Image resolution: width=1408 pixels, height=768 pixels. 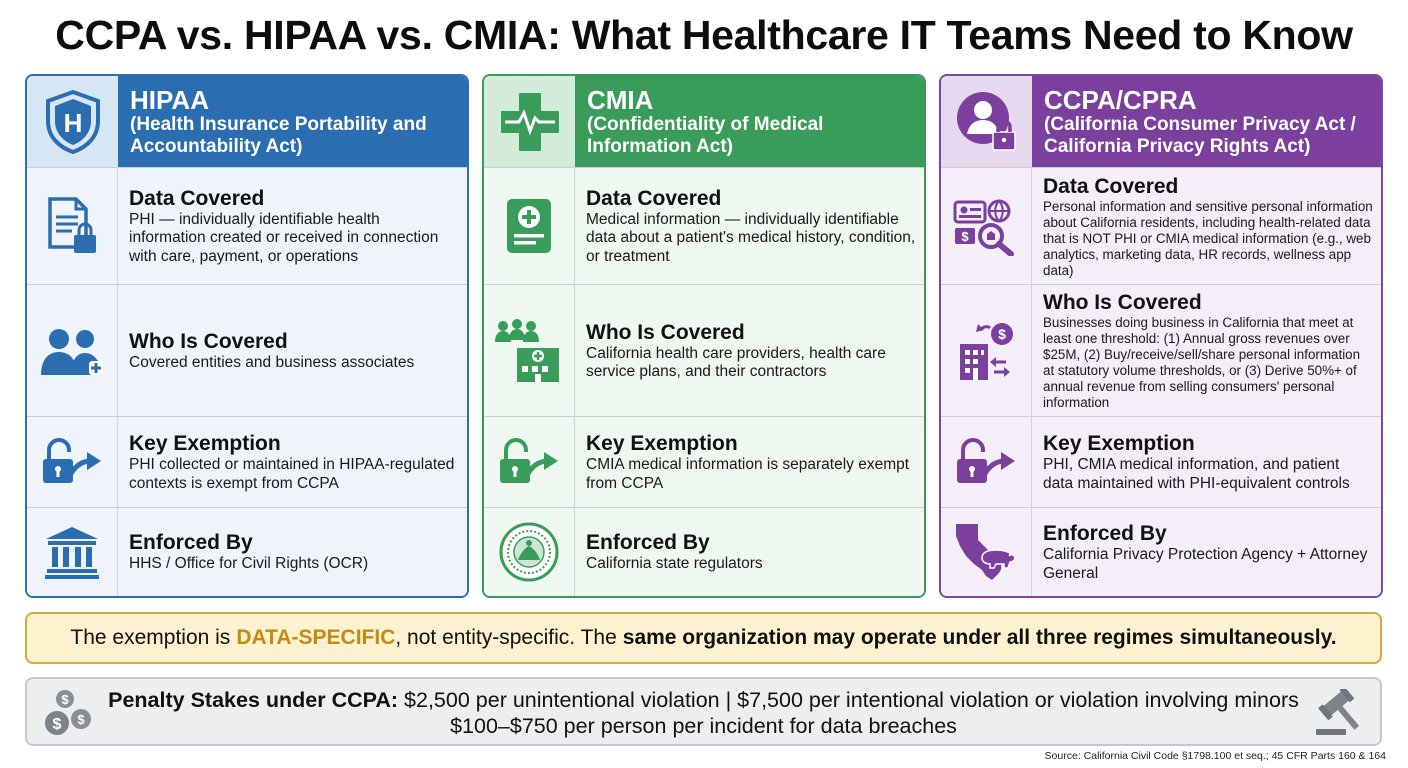 I want to click on banner-text-part2: , not entity-specific. The, so click(x=506, y=637).